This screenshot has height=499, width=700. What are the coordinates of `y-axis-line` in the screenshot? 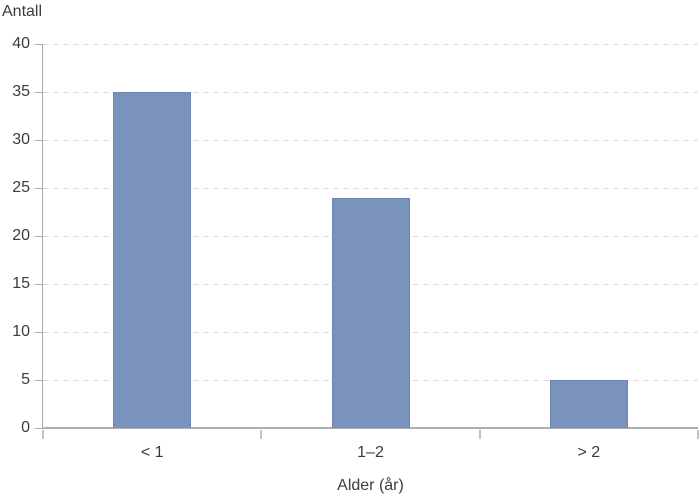 It's located at (42, 236).